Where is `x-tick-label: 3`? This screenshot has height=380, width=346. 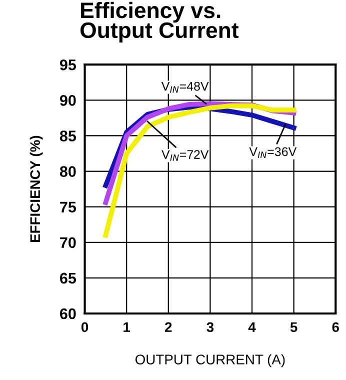 x-tick-label: 3 is located at coordinates (210, 327).